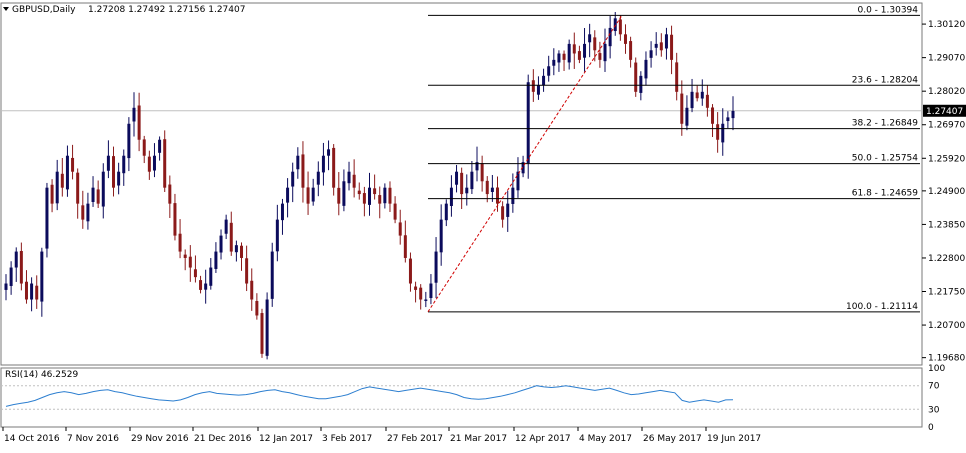 This screenshot has height=453, width=966. I want to click on y-tick-label: 1.24900, so click(946, 192).